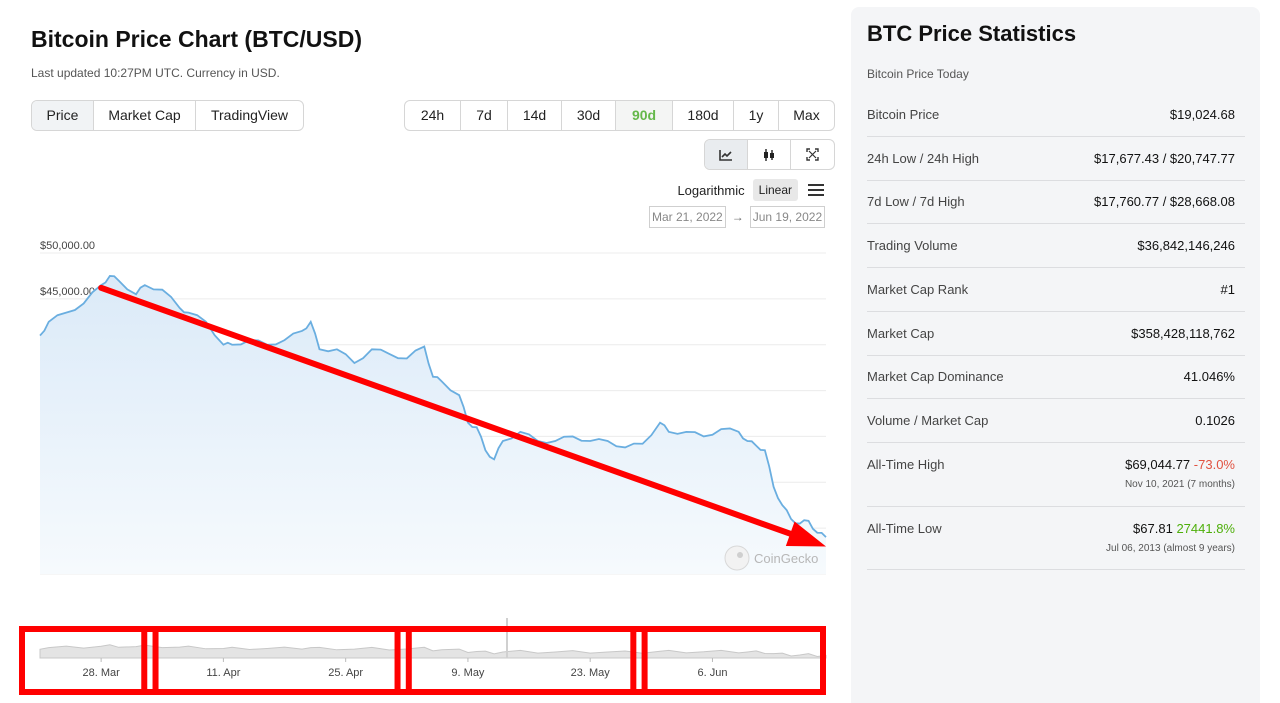 The width and height of the screenshot is (1280, 703). What do you see at coordinates (916, 201) in the screenshot?
I see `stat-label: 7d Low / 7d High` at bounding box center [916, 201].